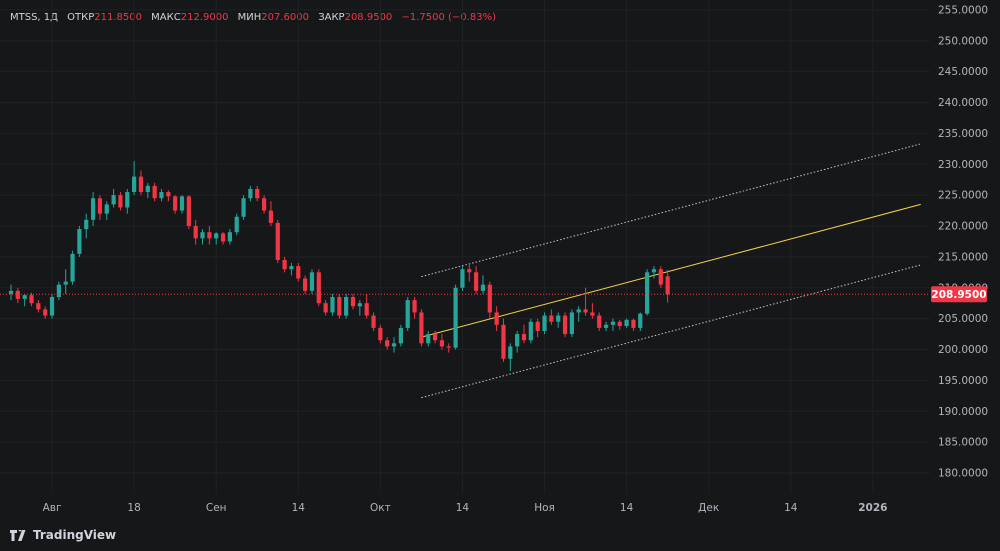 The height and width of the screenshot is (551, 1000). Describe the element at coordinates (963, 381) in the screenshot. I see `price-tick-label: 195.0000` at that location.